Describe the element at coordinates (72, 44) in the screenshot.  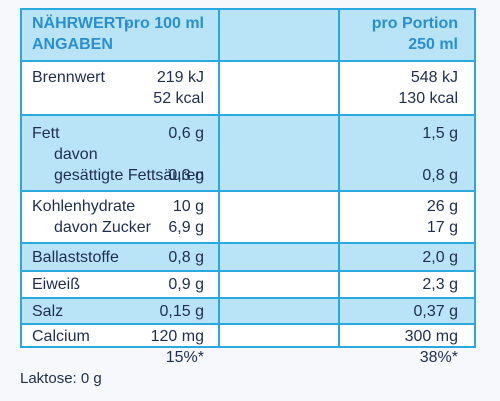
I see `header-col1-line2: ANGABEN` at that location.